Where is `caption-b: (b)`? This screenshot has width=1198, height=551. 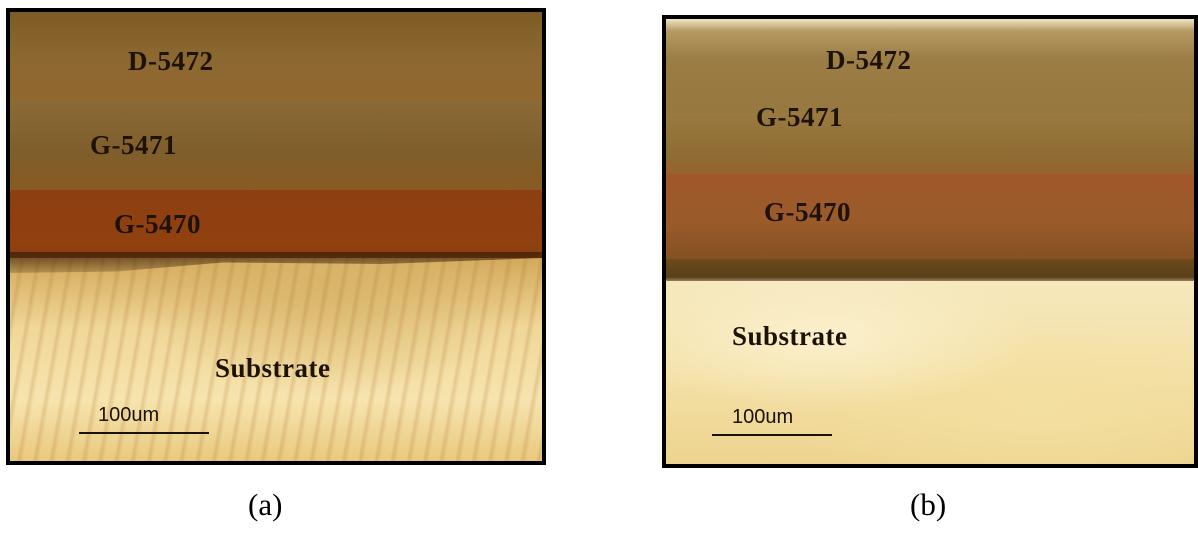
caption-b: (b) is located at coordinates (928, 504).